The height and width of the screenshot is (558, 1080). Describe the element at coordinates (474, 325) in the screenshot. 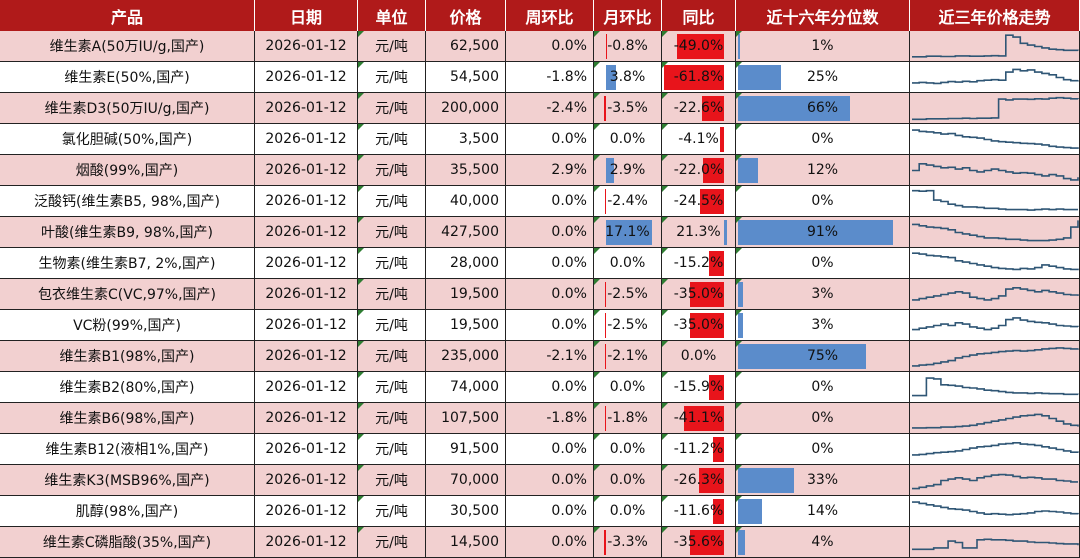

I see `cell-text: 19,500` at that location.